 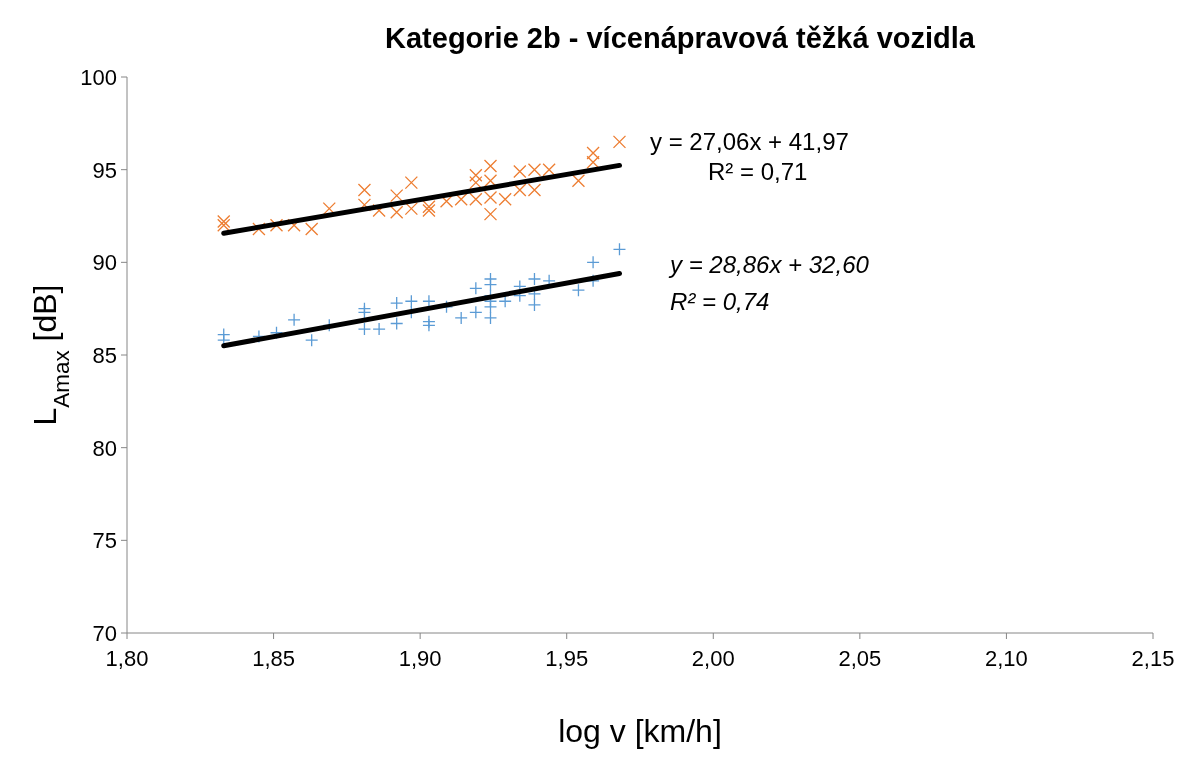 What do you see at coordinates (1153, 658) in the screenshot?
I see `x-tick-label: 2,15` at bounding box center [1153, 658].